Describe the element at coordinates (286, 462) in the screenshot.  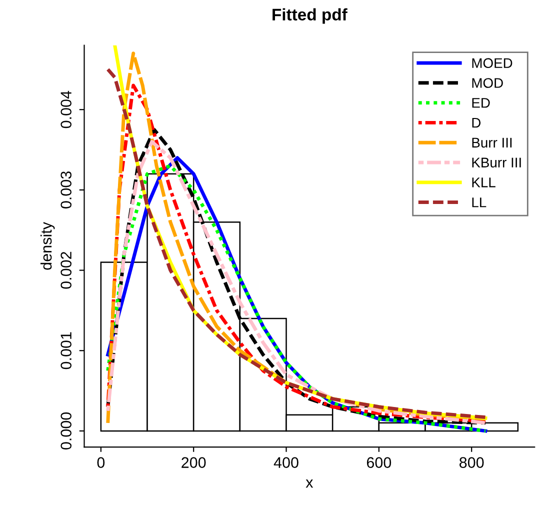
I see `x-tick-label: 400` at that location.